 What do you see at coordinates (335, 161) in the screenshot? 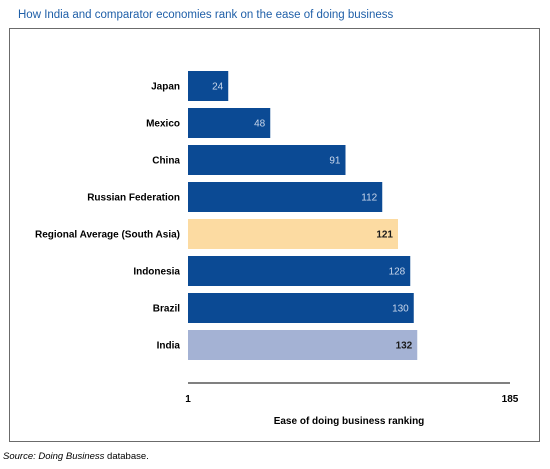
I see `bar-value-china: 91` at bounding box center [335, 161].